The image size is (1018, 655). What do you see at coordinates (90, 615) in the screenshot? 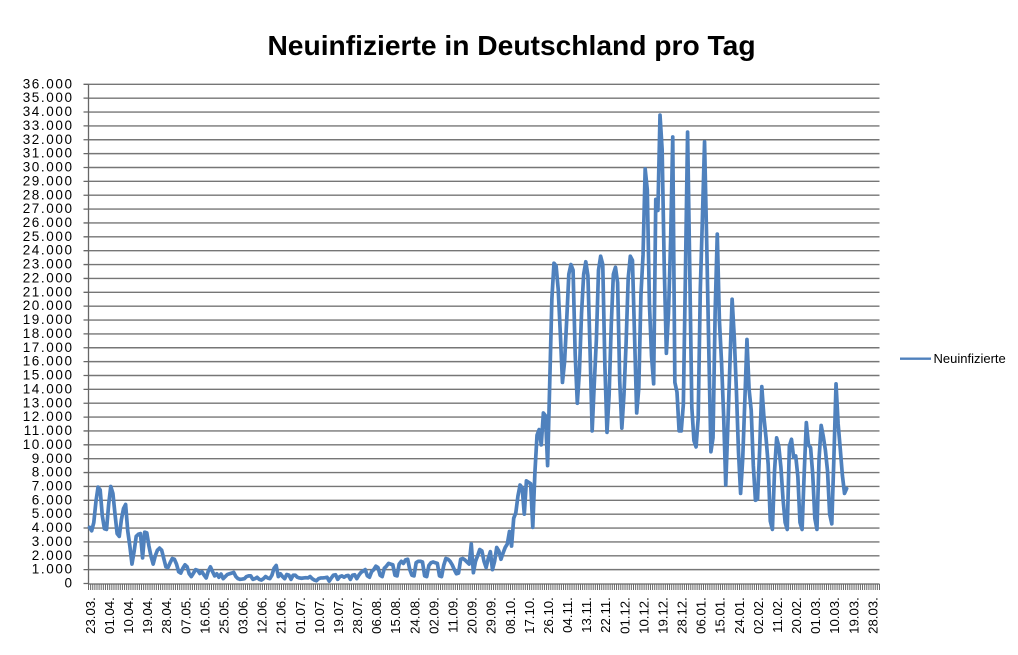
I see `svg-text: 23.03.` at bounding box center [90, 615].